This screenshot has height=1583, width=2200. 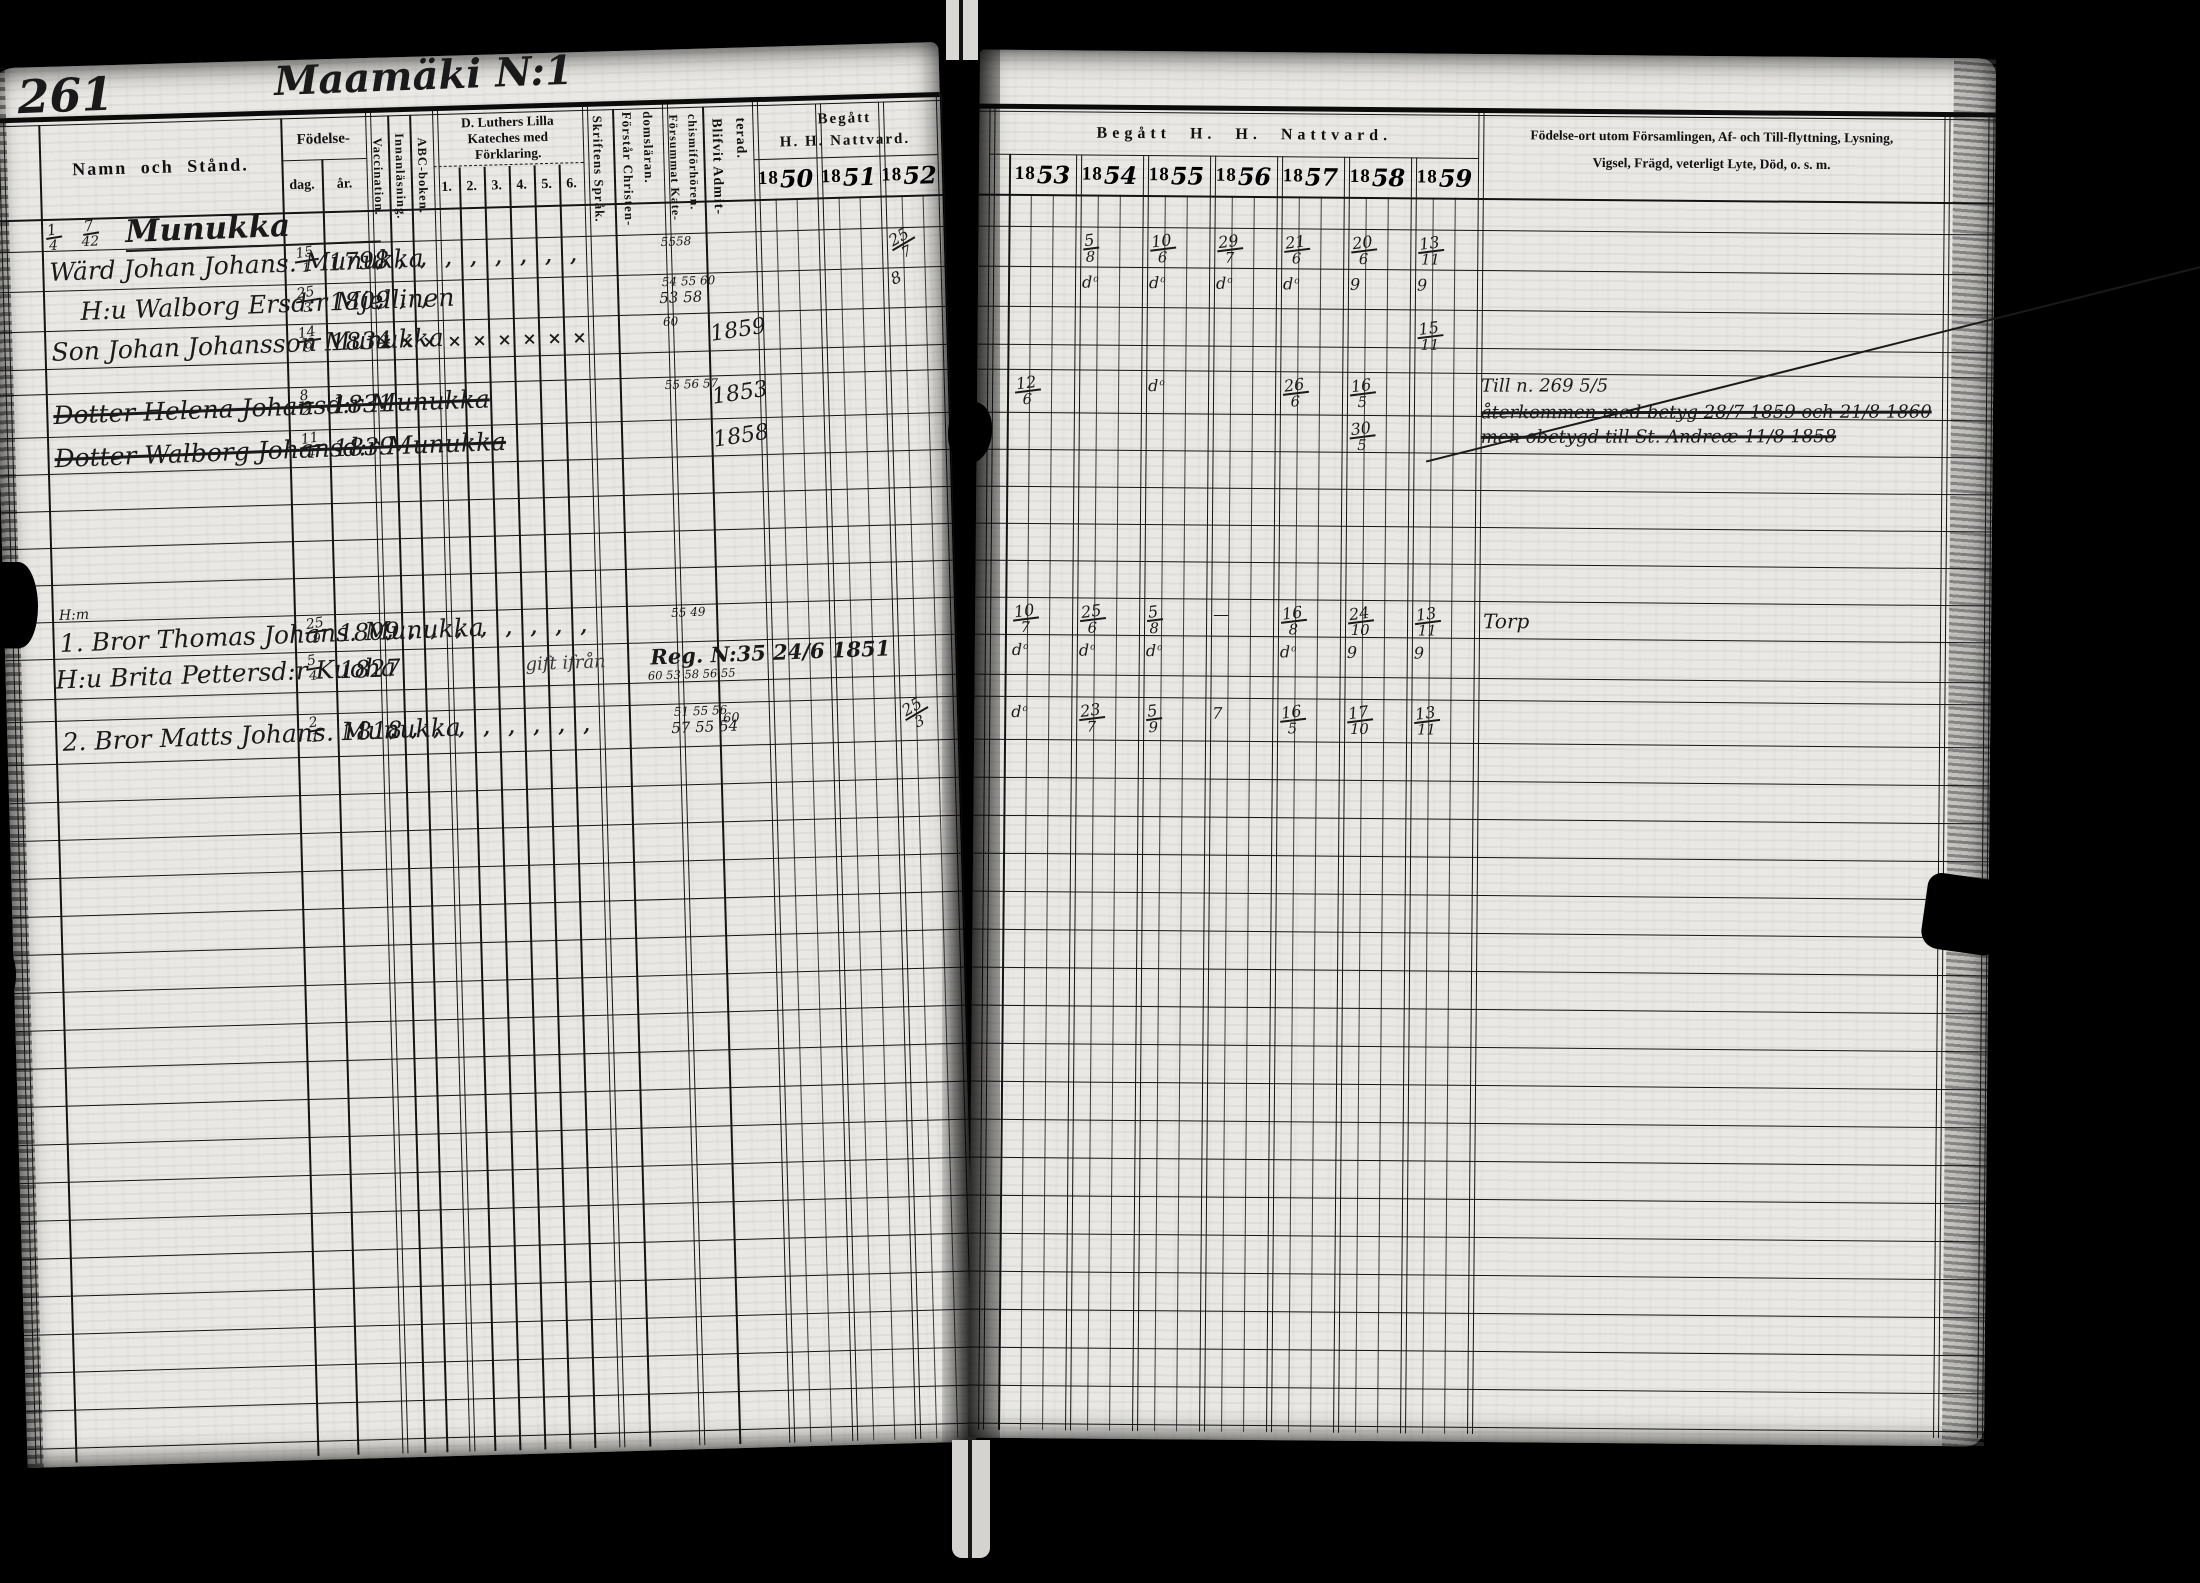 What do you see at coordinates (447, 187) in the screenshot?
I see `kateches-col-label: 1.` at bounding box center [447, 187].